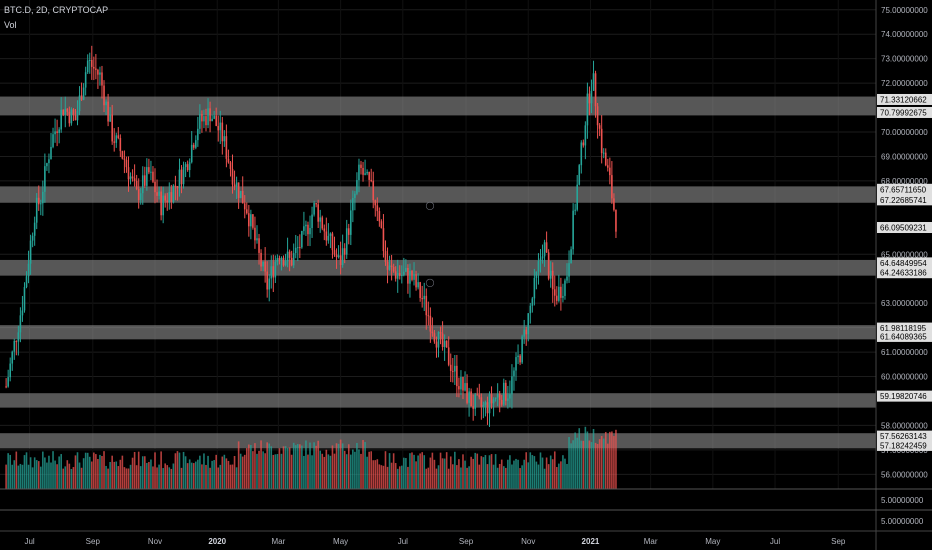  Describe the element at coordinates (904, 377) in the screenshot. I see `y-tick-label: 60.00000000` at that location.